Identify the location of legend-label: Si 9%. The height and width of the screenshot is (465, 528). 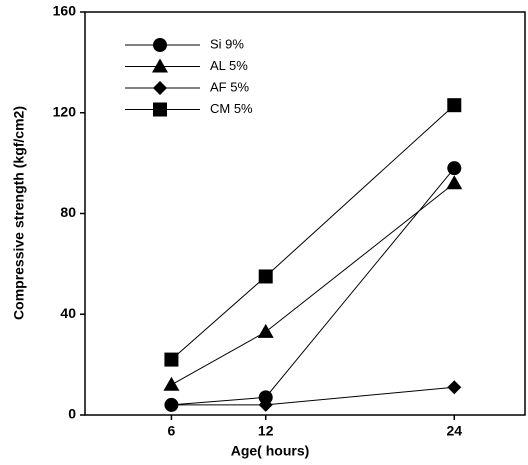
(227, 43).